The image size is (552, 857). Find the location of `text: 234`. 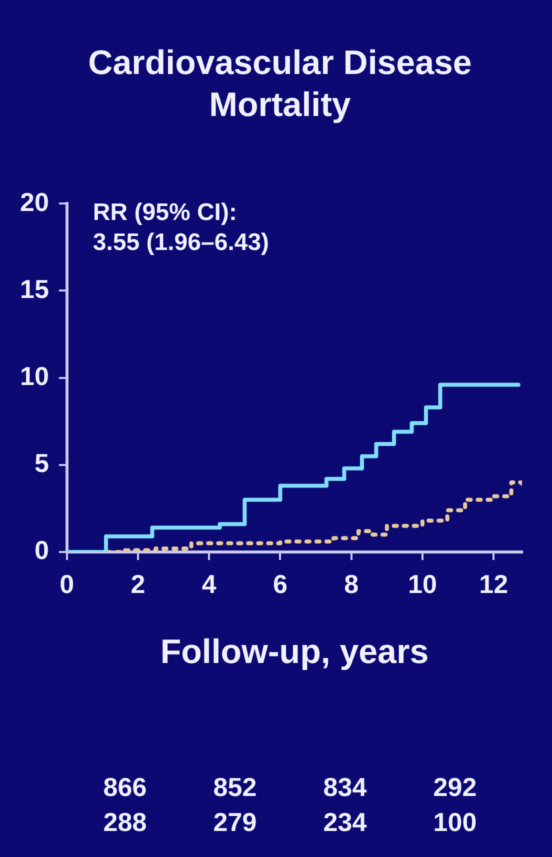

text: 234 is located at coordinates (345, 822).